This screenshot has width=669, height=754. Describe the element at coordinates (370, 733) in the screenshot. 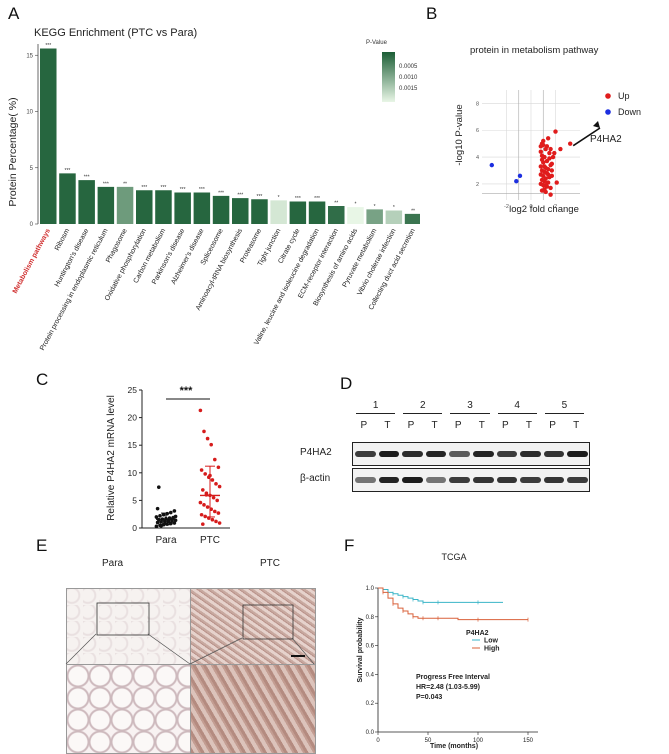

I see `chart-f-ytick-label-0: 0.0` at that location.